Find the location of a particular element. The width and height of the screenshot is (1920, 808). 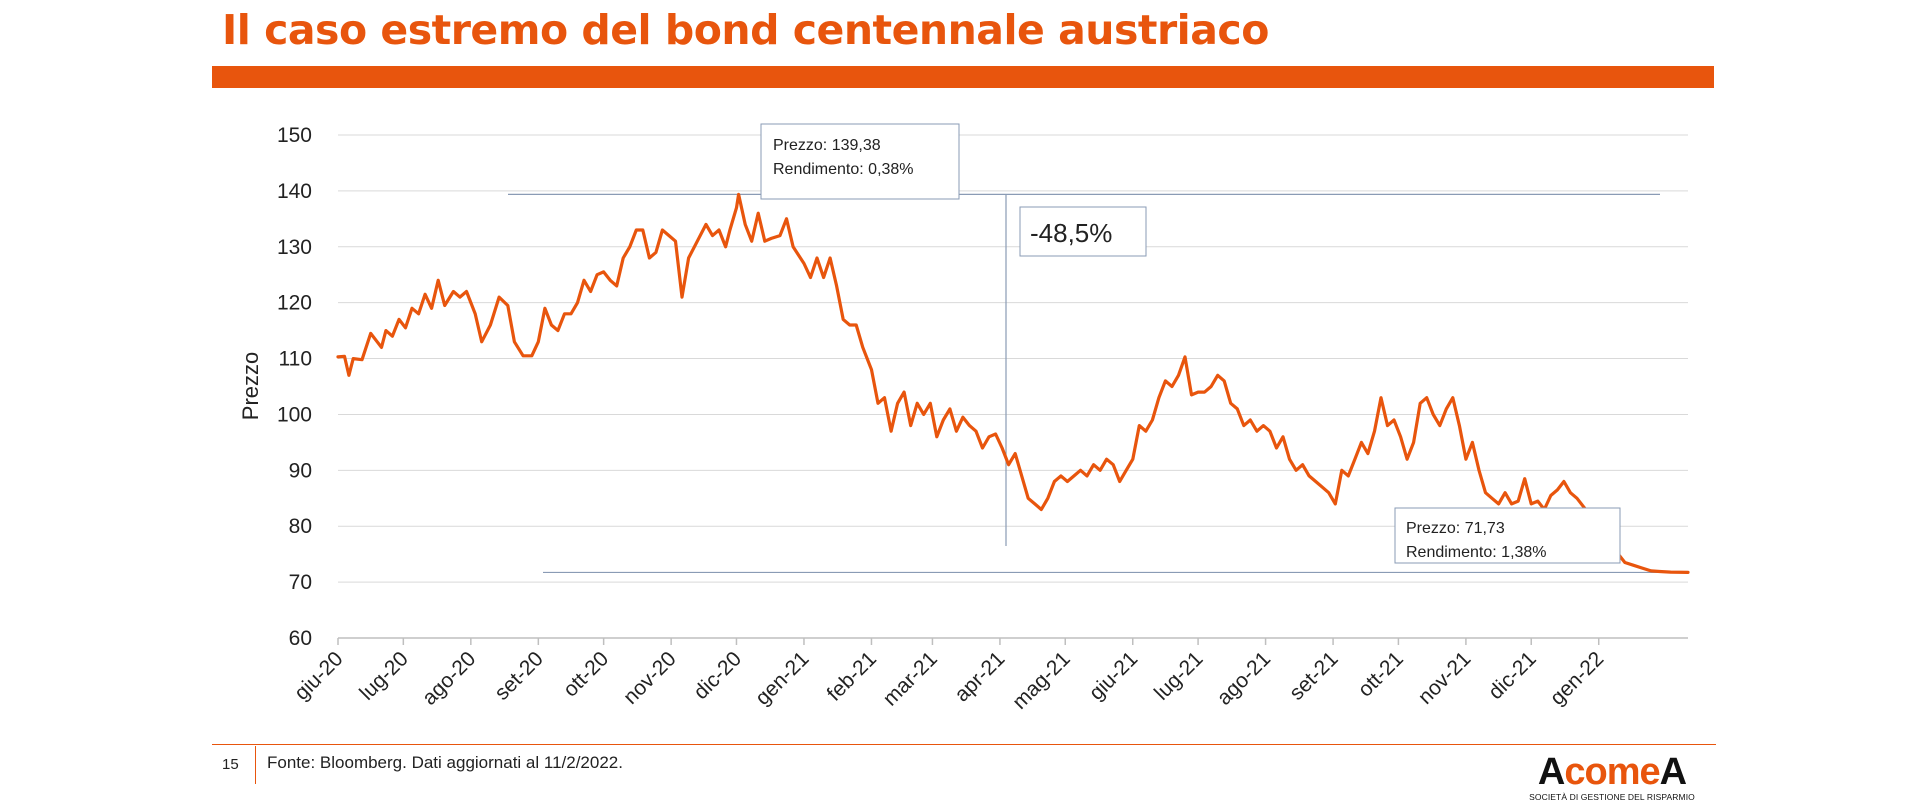

x-tick-label-lug-20: lug-20 is located at coordinates (384, 676).